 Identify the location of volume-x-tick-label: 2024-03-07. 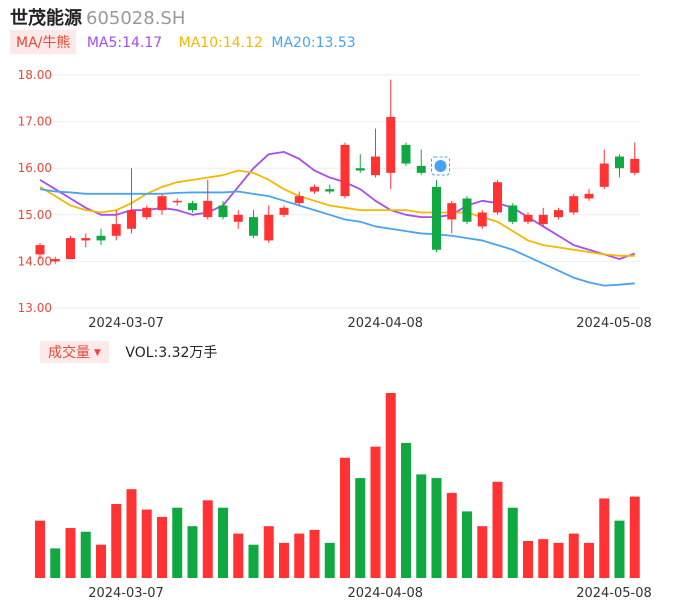
(126, 593).